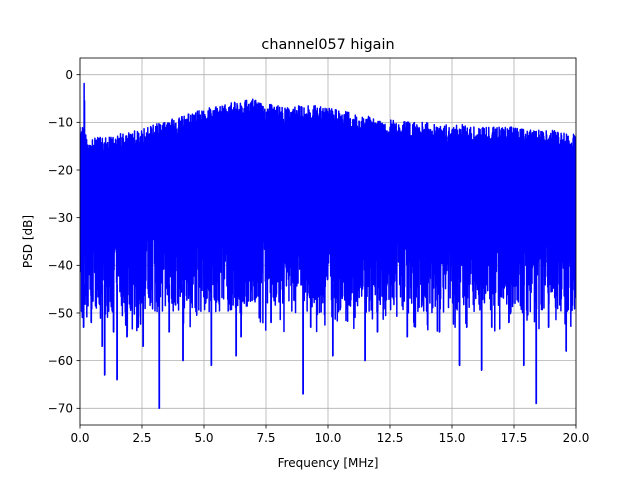 The image size is (640, 485). Describe the element at coordinates (328, 463) in the screenshot. I see `x-axis-label: Frequency [MHz]` at that location.